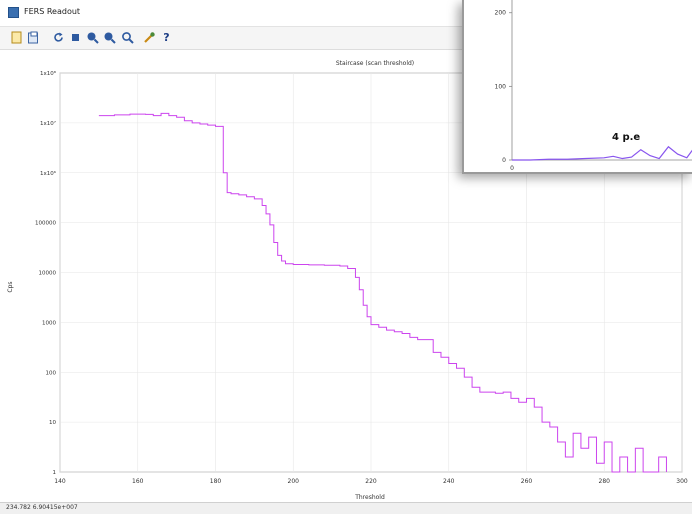 This screenshot has height=514, width=692. What do you see at coordinates (216, 481) in the screenshot?
I see `x-tick-label: 180` at bounding box center [216, 481].